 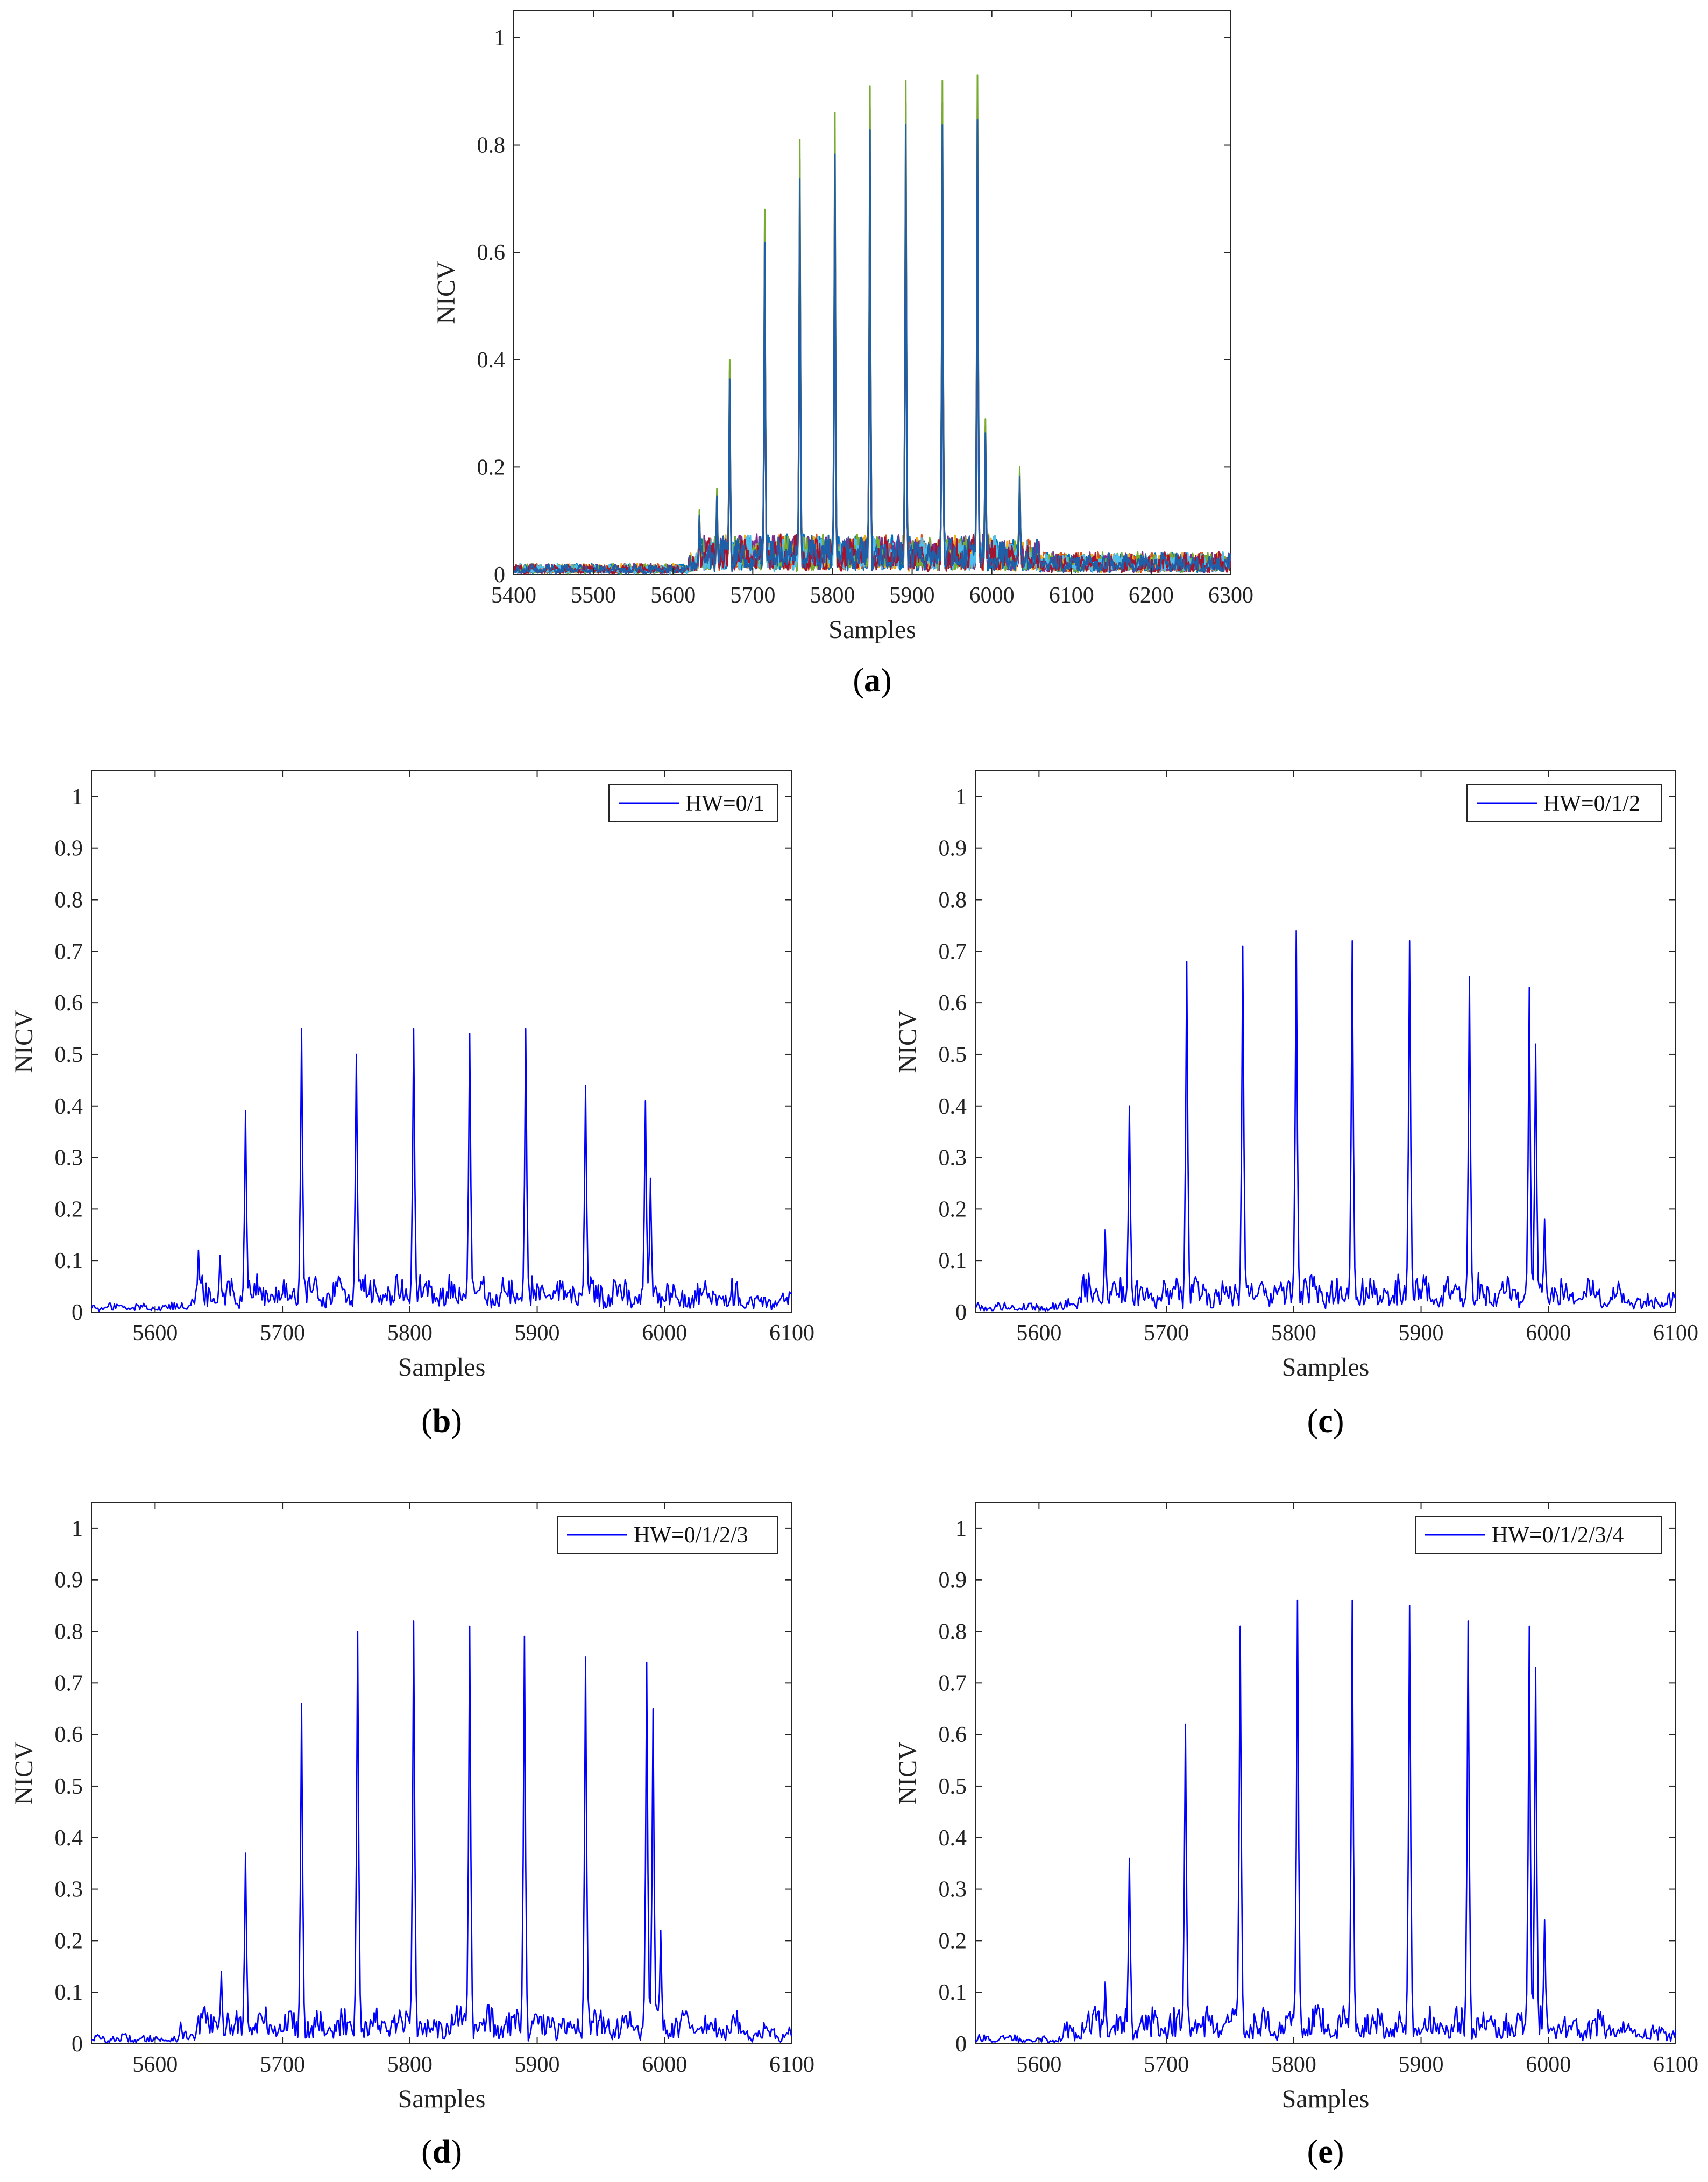 What do you see at coordinates (725, 803) in the screenshot?
I see `legend-label: HW=0/1` at bounding box center [725, 803].